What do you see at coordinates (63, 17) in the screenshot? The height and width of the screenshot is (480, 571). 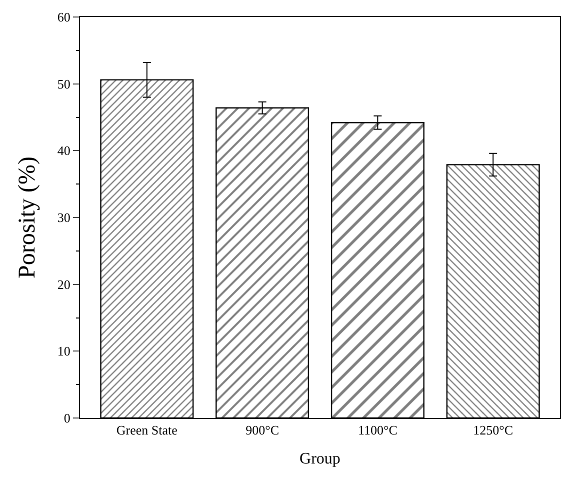 I see `y-tick-label: 60` at bounding box center [63, 17].